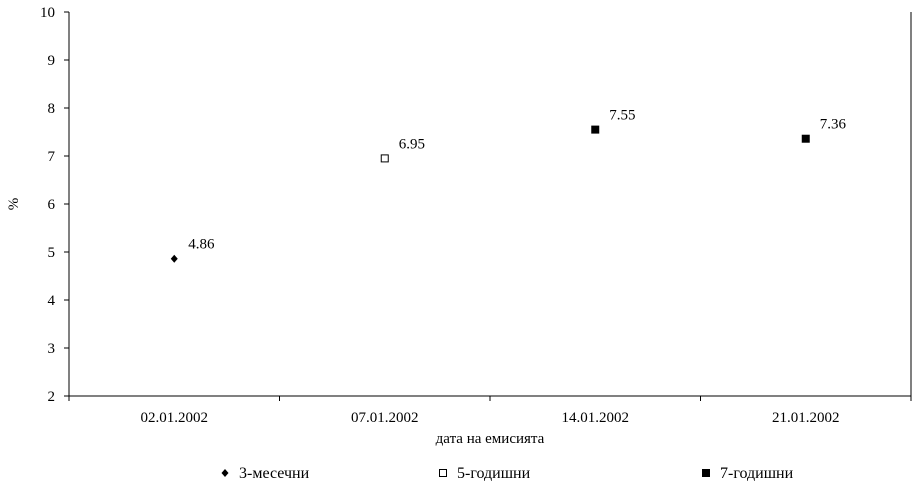 The height and width of the screenshot is (489, 917). Describe the element at coordinates (833, 125) in the screenshot. I see `data-label: 7.36` at that location.